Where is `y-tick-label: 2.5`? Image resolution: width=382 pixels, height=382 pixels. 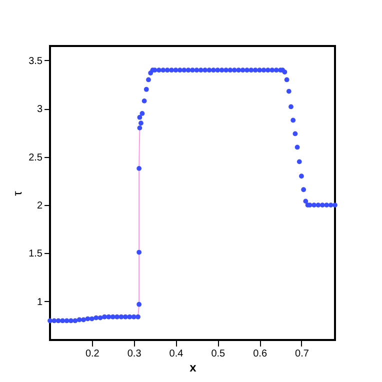
y-tick-label: 2.5 is located at coordinates (35, 158).